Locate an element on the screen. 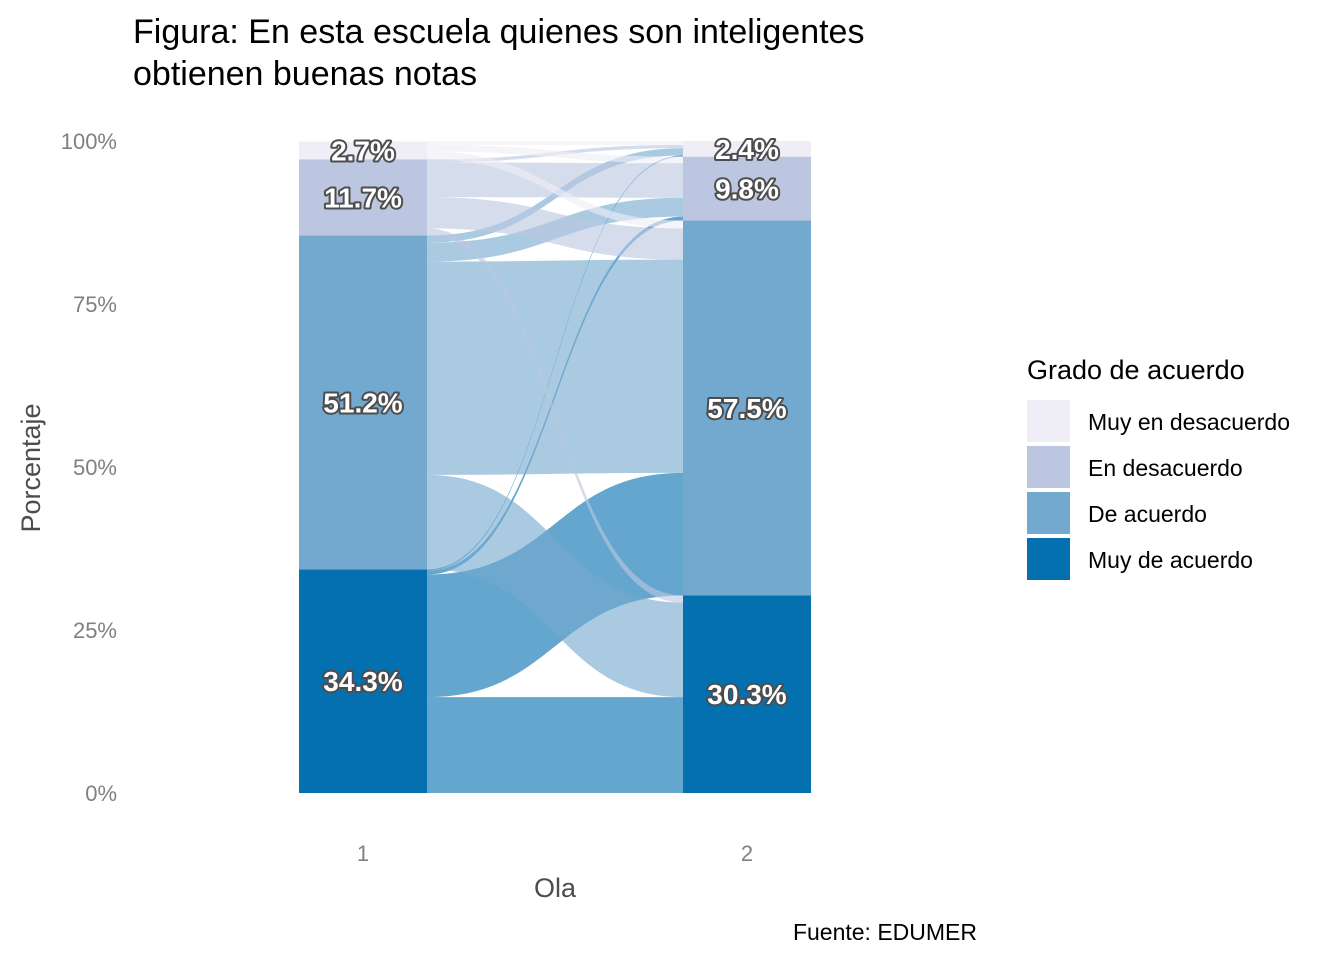  legend-label-muy-en-desacuerdo: Muy en desacuerdo is located at coordinates (1189, 422).